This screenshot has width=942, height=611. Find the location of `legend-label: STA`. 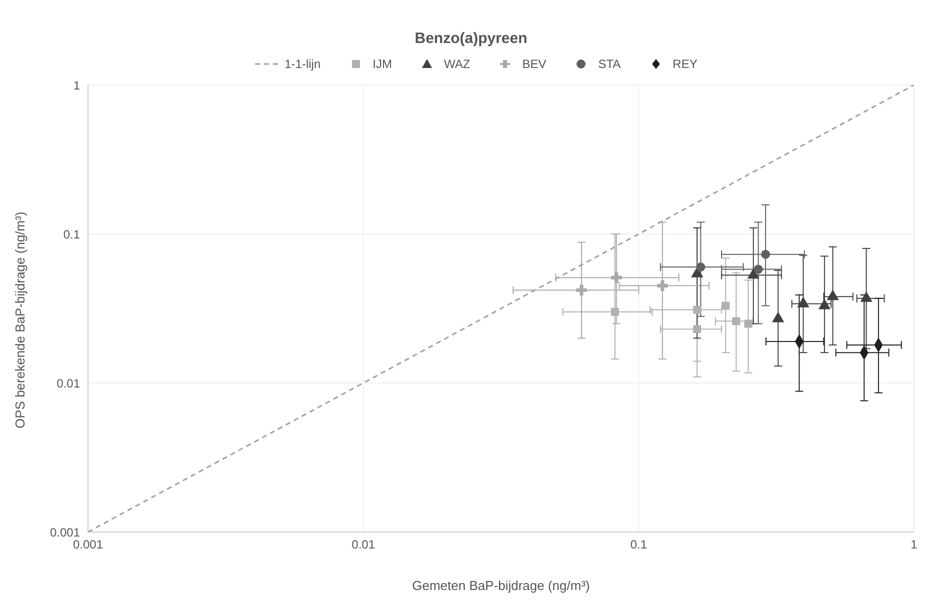

legend-label: STA is located at coordinates (609, 64).